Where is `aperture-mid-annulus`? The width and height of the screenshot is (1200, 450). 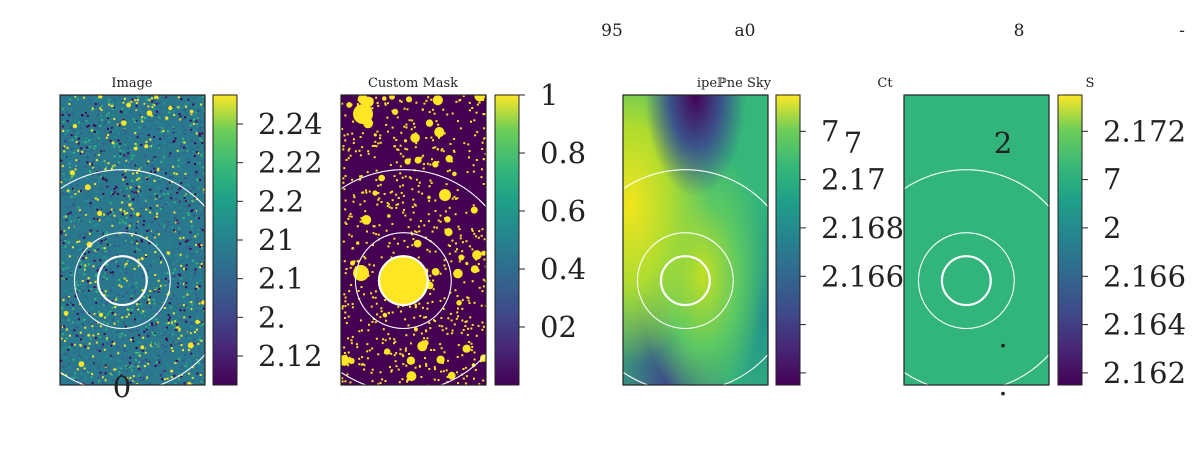 aperture-mid-annulus is located at coordinates (966, 281).